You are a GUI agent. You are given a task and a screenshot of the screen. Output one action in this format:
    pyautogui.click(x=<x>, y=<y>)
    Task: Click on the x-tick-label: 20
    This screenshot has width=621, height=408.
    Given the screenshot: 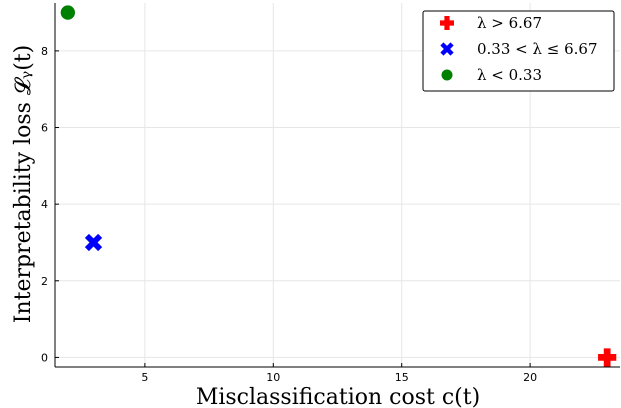 What is the action you would take?
    pyautogui.click(x=530, y=377)
    